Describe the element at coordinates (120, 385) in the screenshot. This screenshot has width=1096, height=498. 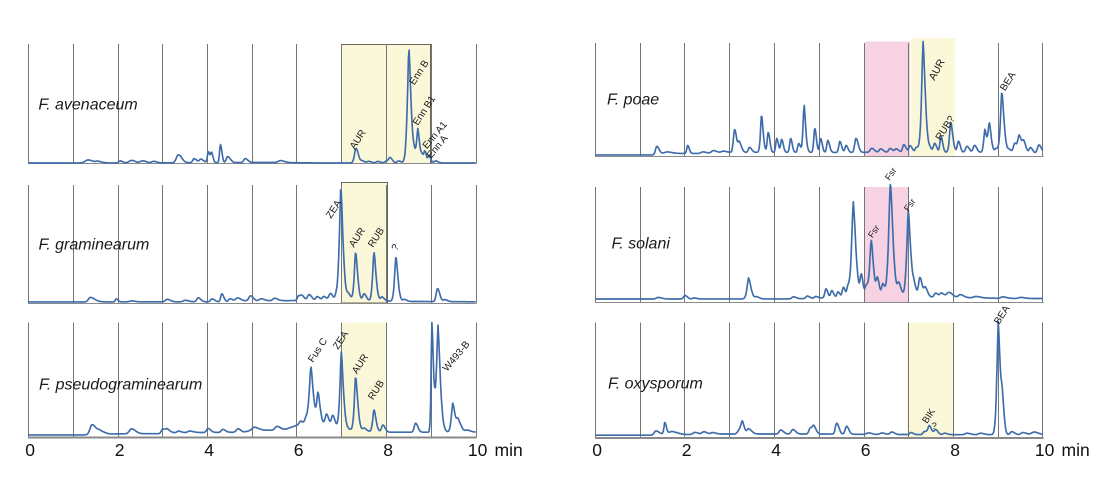
I see `svg-text: F. pseudograminearum` at that location.